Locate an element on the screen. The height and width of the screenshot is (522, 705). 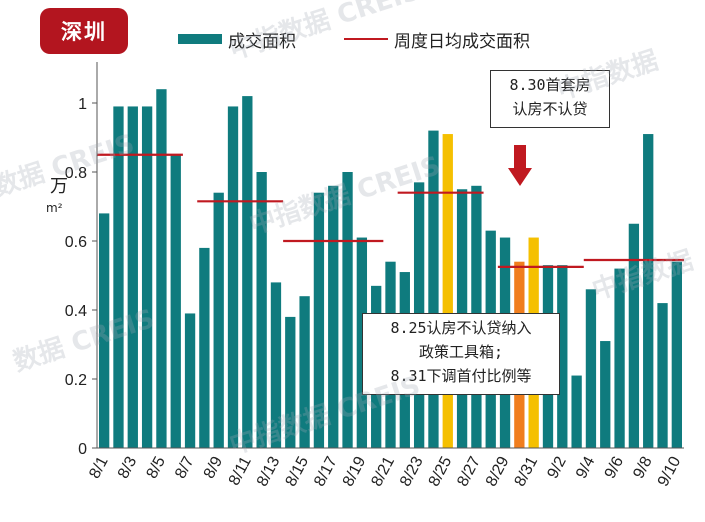
x-tick-label: 8/31 is located at coordinates (527, 472).